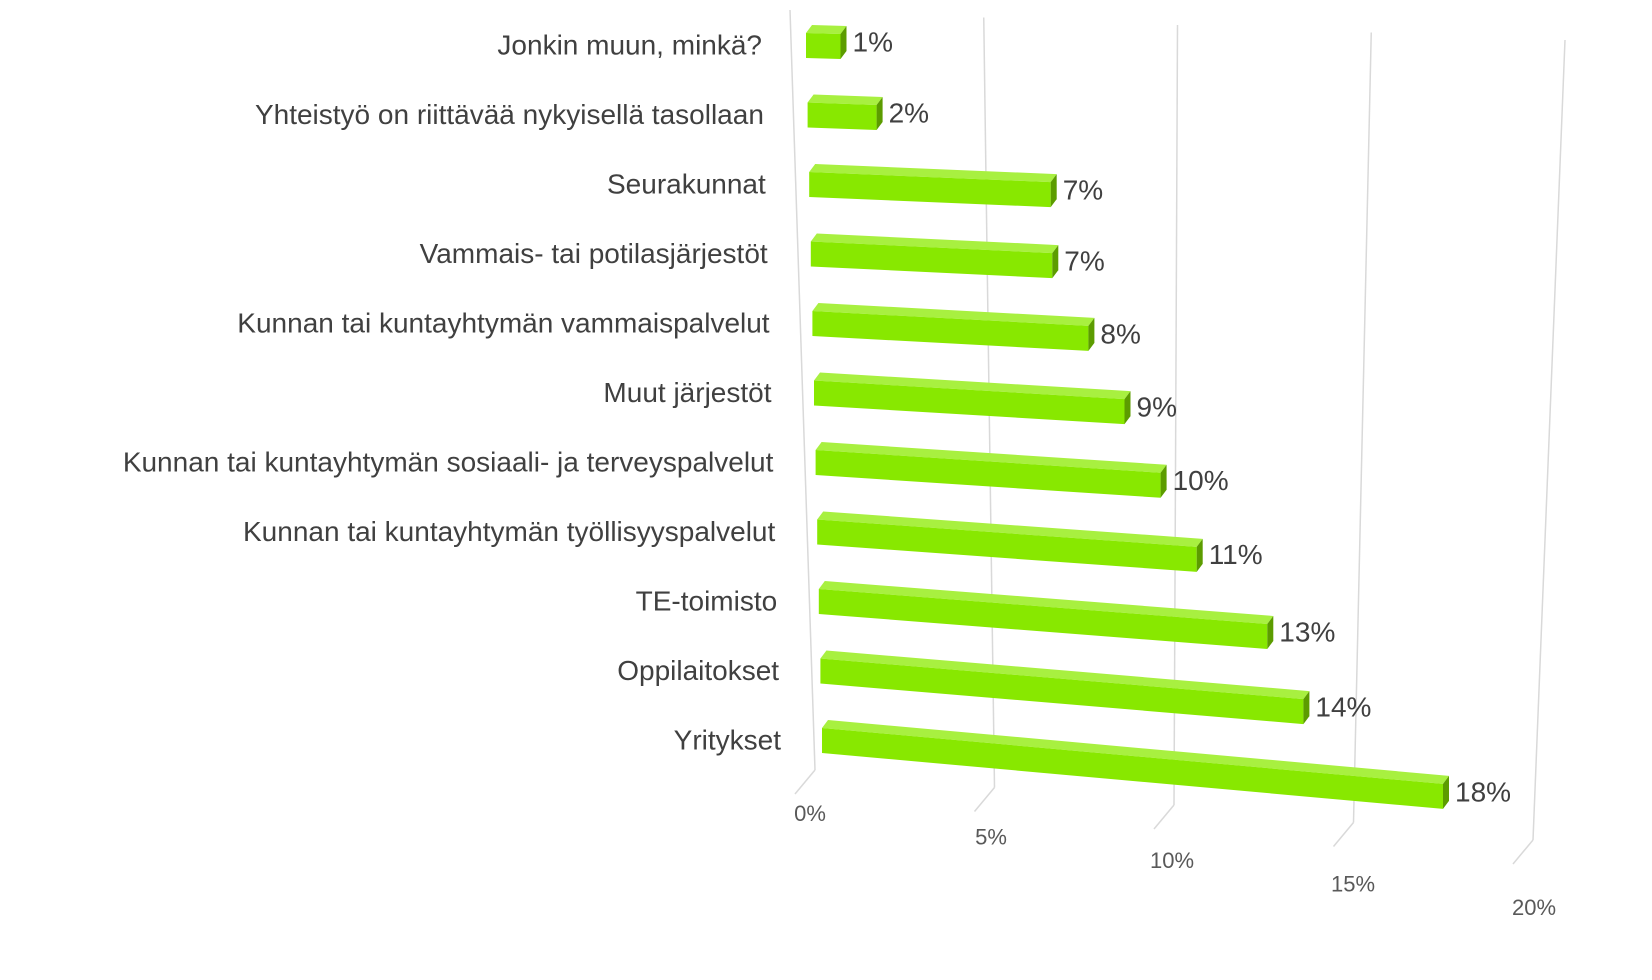 Image resolution: width=1652 pixels, height=980 pixels. Describe the element at coordinates (686, 183) in the screenshot. I see `category-label: Seurakunnat` at that location.